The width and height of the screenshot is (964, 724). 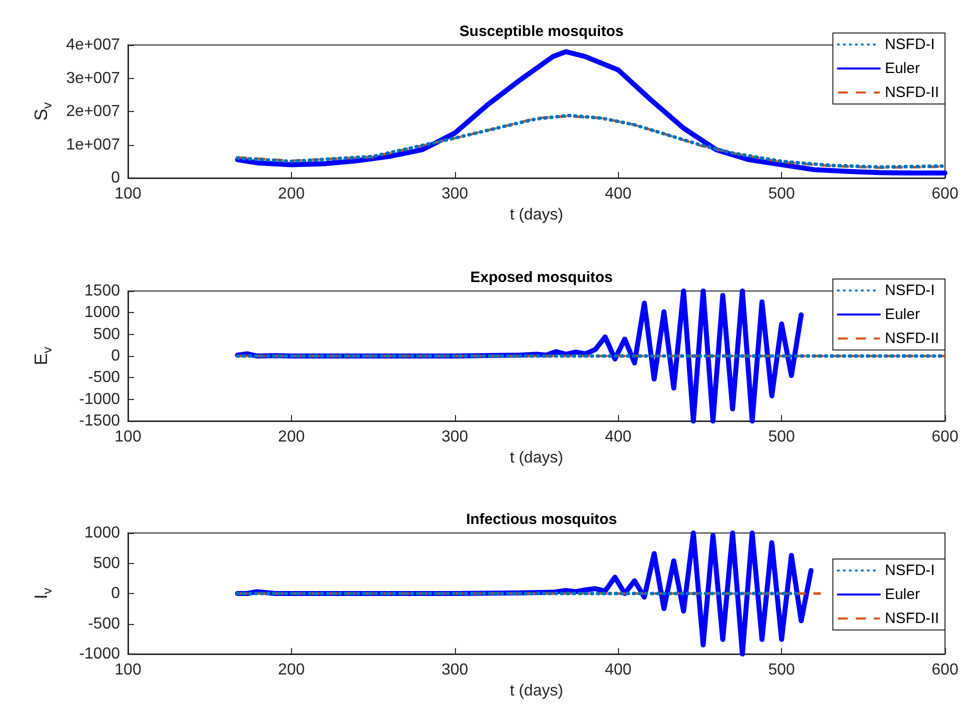 What do you see at coordinates (541, 519) in the screenshot?
I see `chart-title: Infectious mosquitos` at bounding box center [541, 519].